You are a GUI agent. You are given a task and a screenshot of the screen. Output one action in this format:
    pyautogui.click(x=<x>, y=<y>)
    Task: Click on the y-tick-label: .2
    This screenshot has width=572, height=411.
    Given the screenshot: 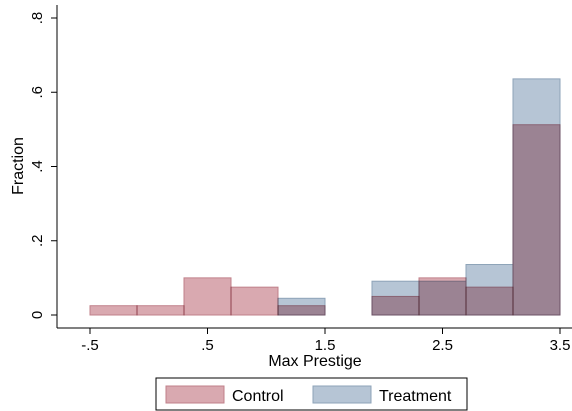 What is the action you would take?
    pyautogui.click(x=37, y=240)
    